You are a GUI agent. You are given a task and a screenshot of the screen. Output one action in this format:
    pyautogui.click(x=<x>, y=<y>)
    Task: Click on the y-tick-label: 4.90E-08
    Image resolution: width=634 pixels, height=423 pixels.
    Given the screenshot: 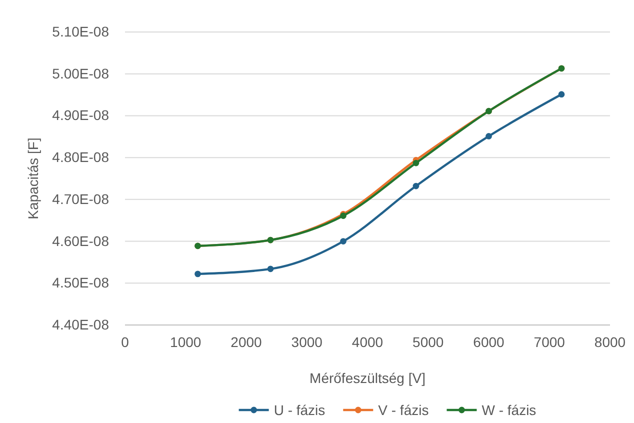 What is the action you would take?
    pyautogui.click(x=81, y=115)
    